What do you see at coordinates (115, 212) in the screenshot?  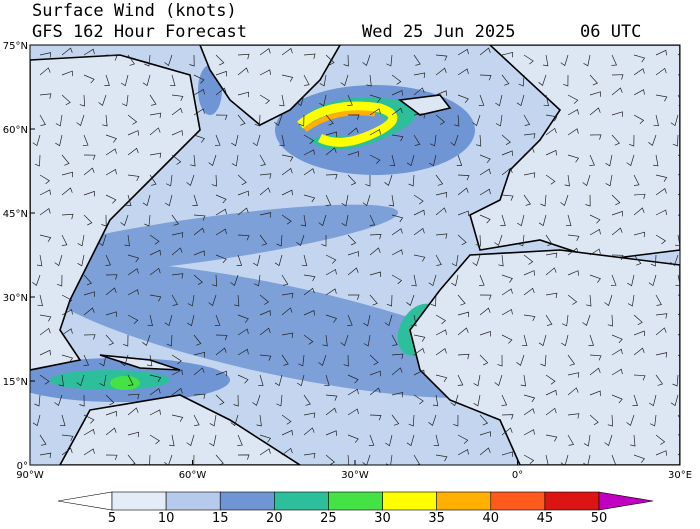 I see `north-america` at bounding box center [115, 212].